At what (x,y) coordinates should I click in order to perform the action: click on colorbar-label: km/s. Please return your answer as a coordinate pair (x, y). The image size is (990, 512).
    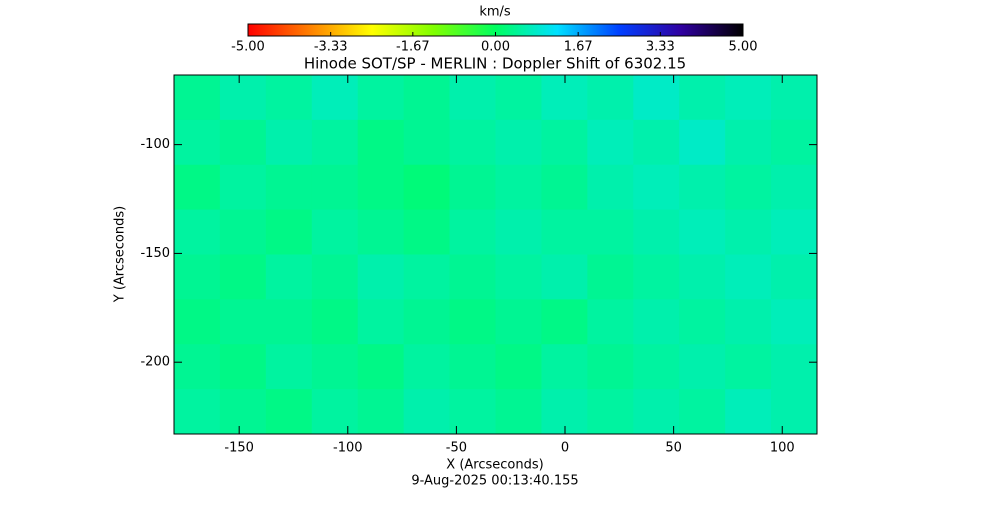
    Looking at the image, I should click on (495, 12).